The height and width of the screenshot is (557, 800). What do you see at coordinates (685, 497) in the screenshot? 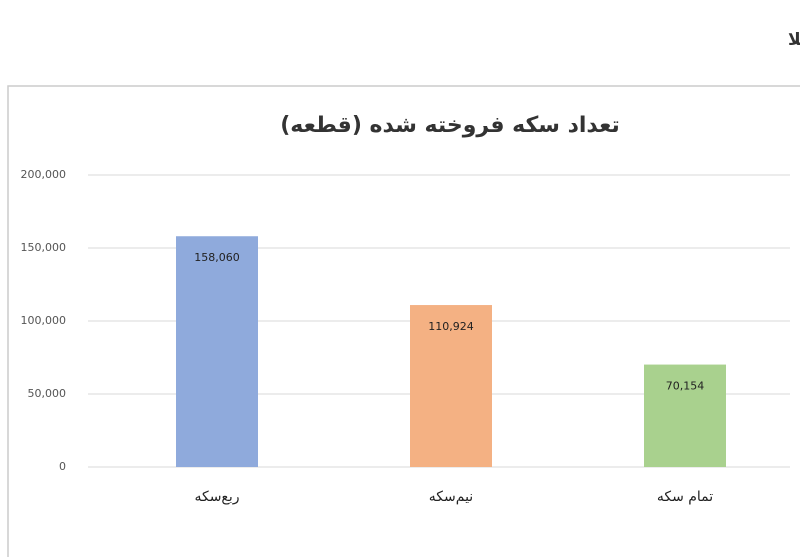
I see `x-tick-label: تمام سکه` at bounding box center [685, 497].